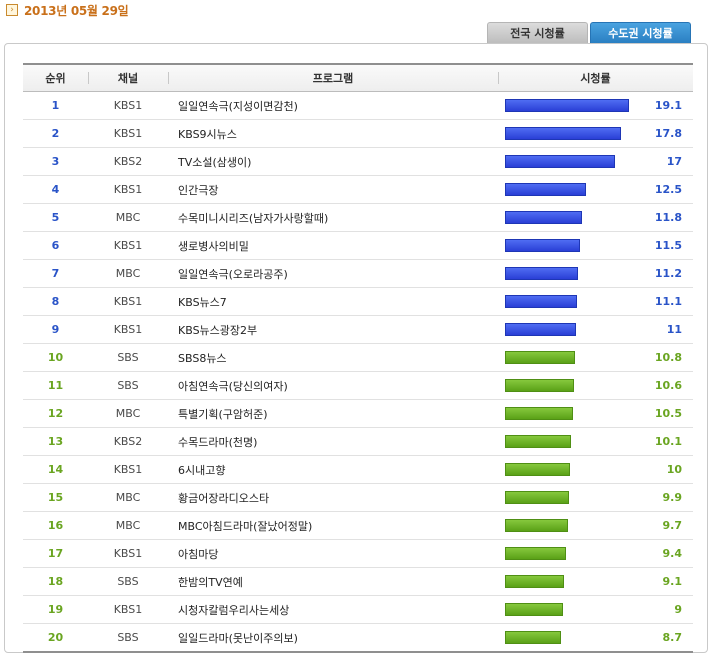  Describe the element at coordinates (253, 218) in the screenshot. I see `program-cell: 수목미니시리즈(남자가사랑할때)` at that location.